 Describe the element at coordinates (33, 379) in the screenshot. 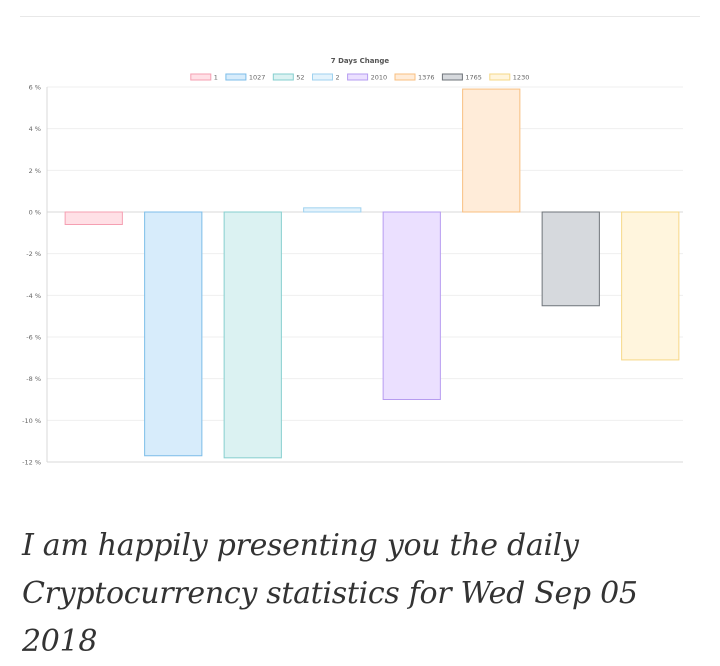

I see `y-tick-label: -8 %` at that location.